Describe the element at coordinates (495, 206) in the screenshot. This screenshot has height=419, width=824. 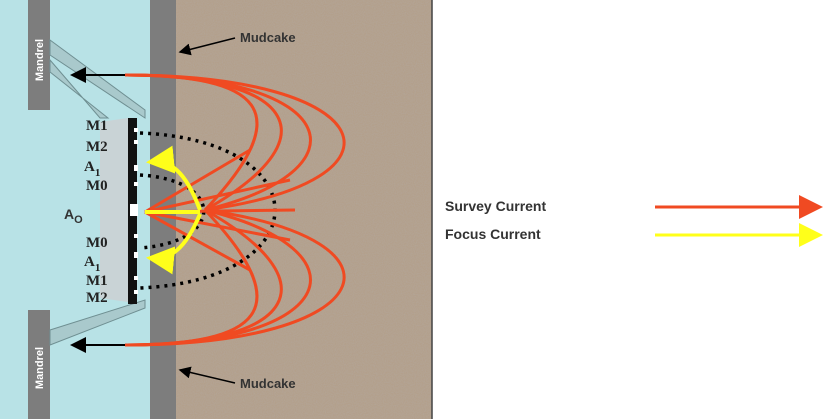
I see `legend-label: Survey Current` at that location.